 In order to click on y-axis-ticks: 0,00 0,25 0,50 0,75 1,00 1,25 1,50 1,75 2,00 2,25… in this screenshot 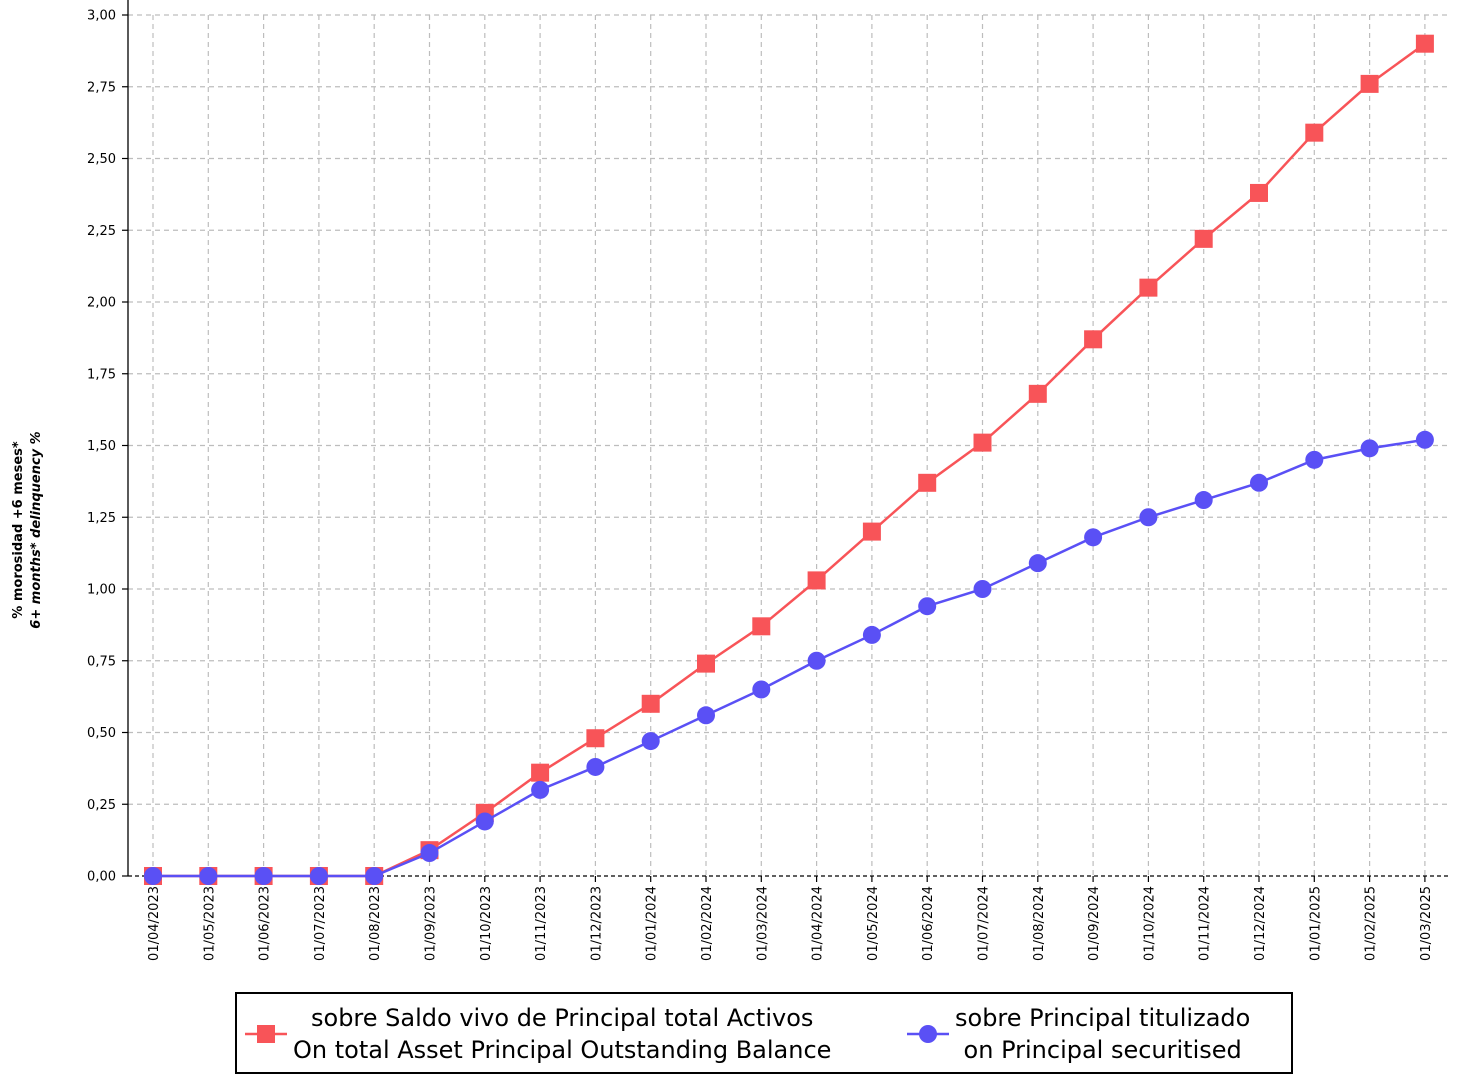, I will do `click(107, 447)`.